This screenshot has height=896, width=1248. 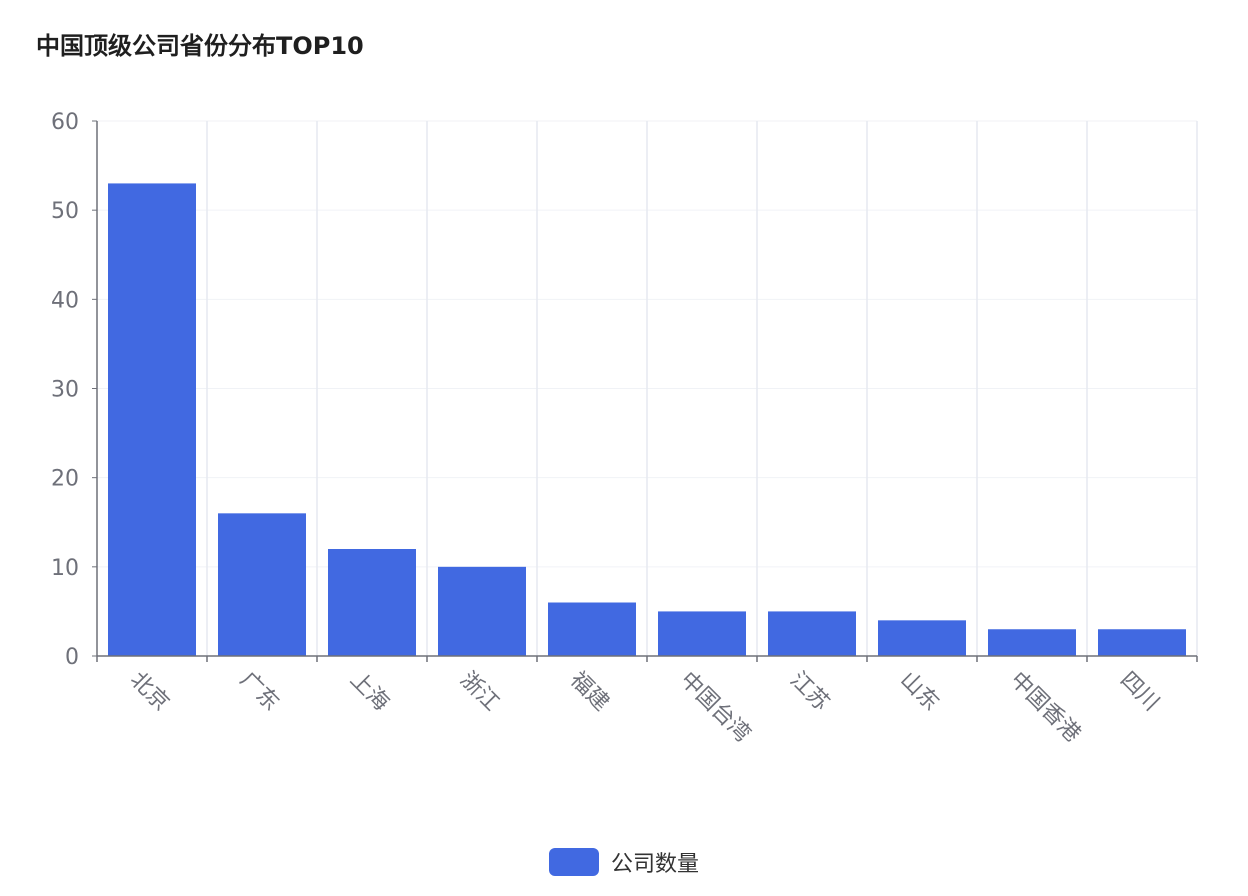 I want to click on y-tick-label: 10, so click(x=65, y=568).